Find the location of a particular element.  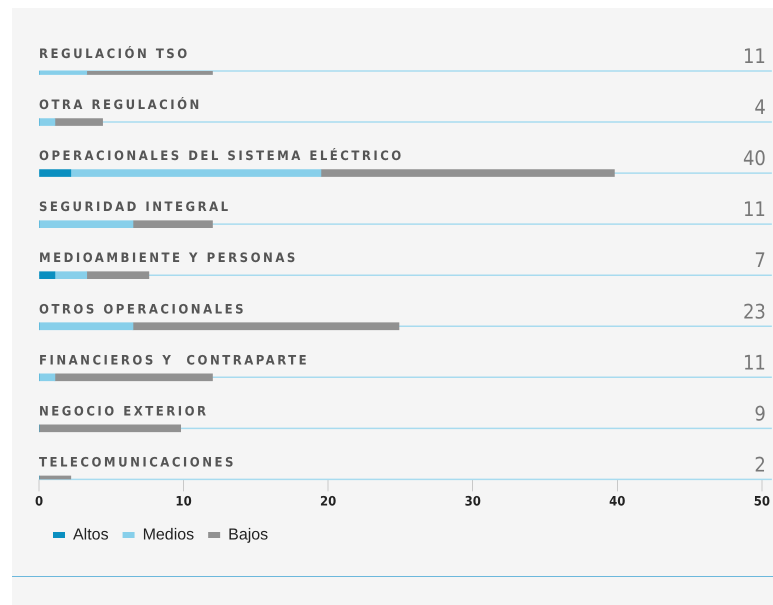

y-tick-label: FINANCIEROS Y CONTRAPARTE is located at coordinates (174, 360).